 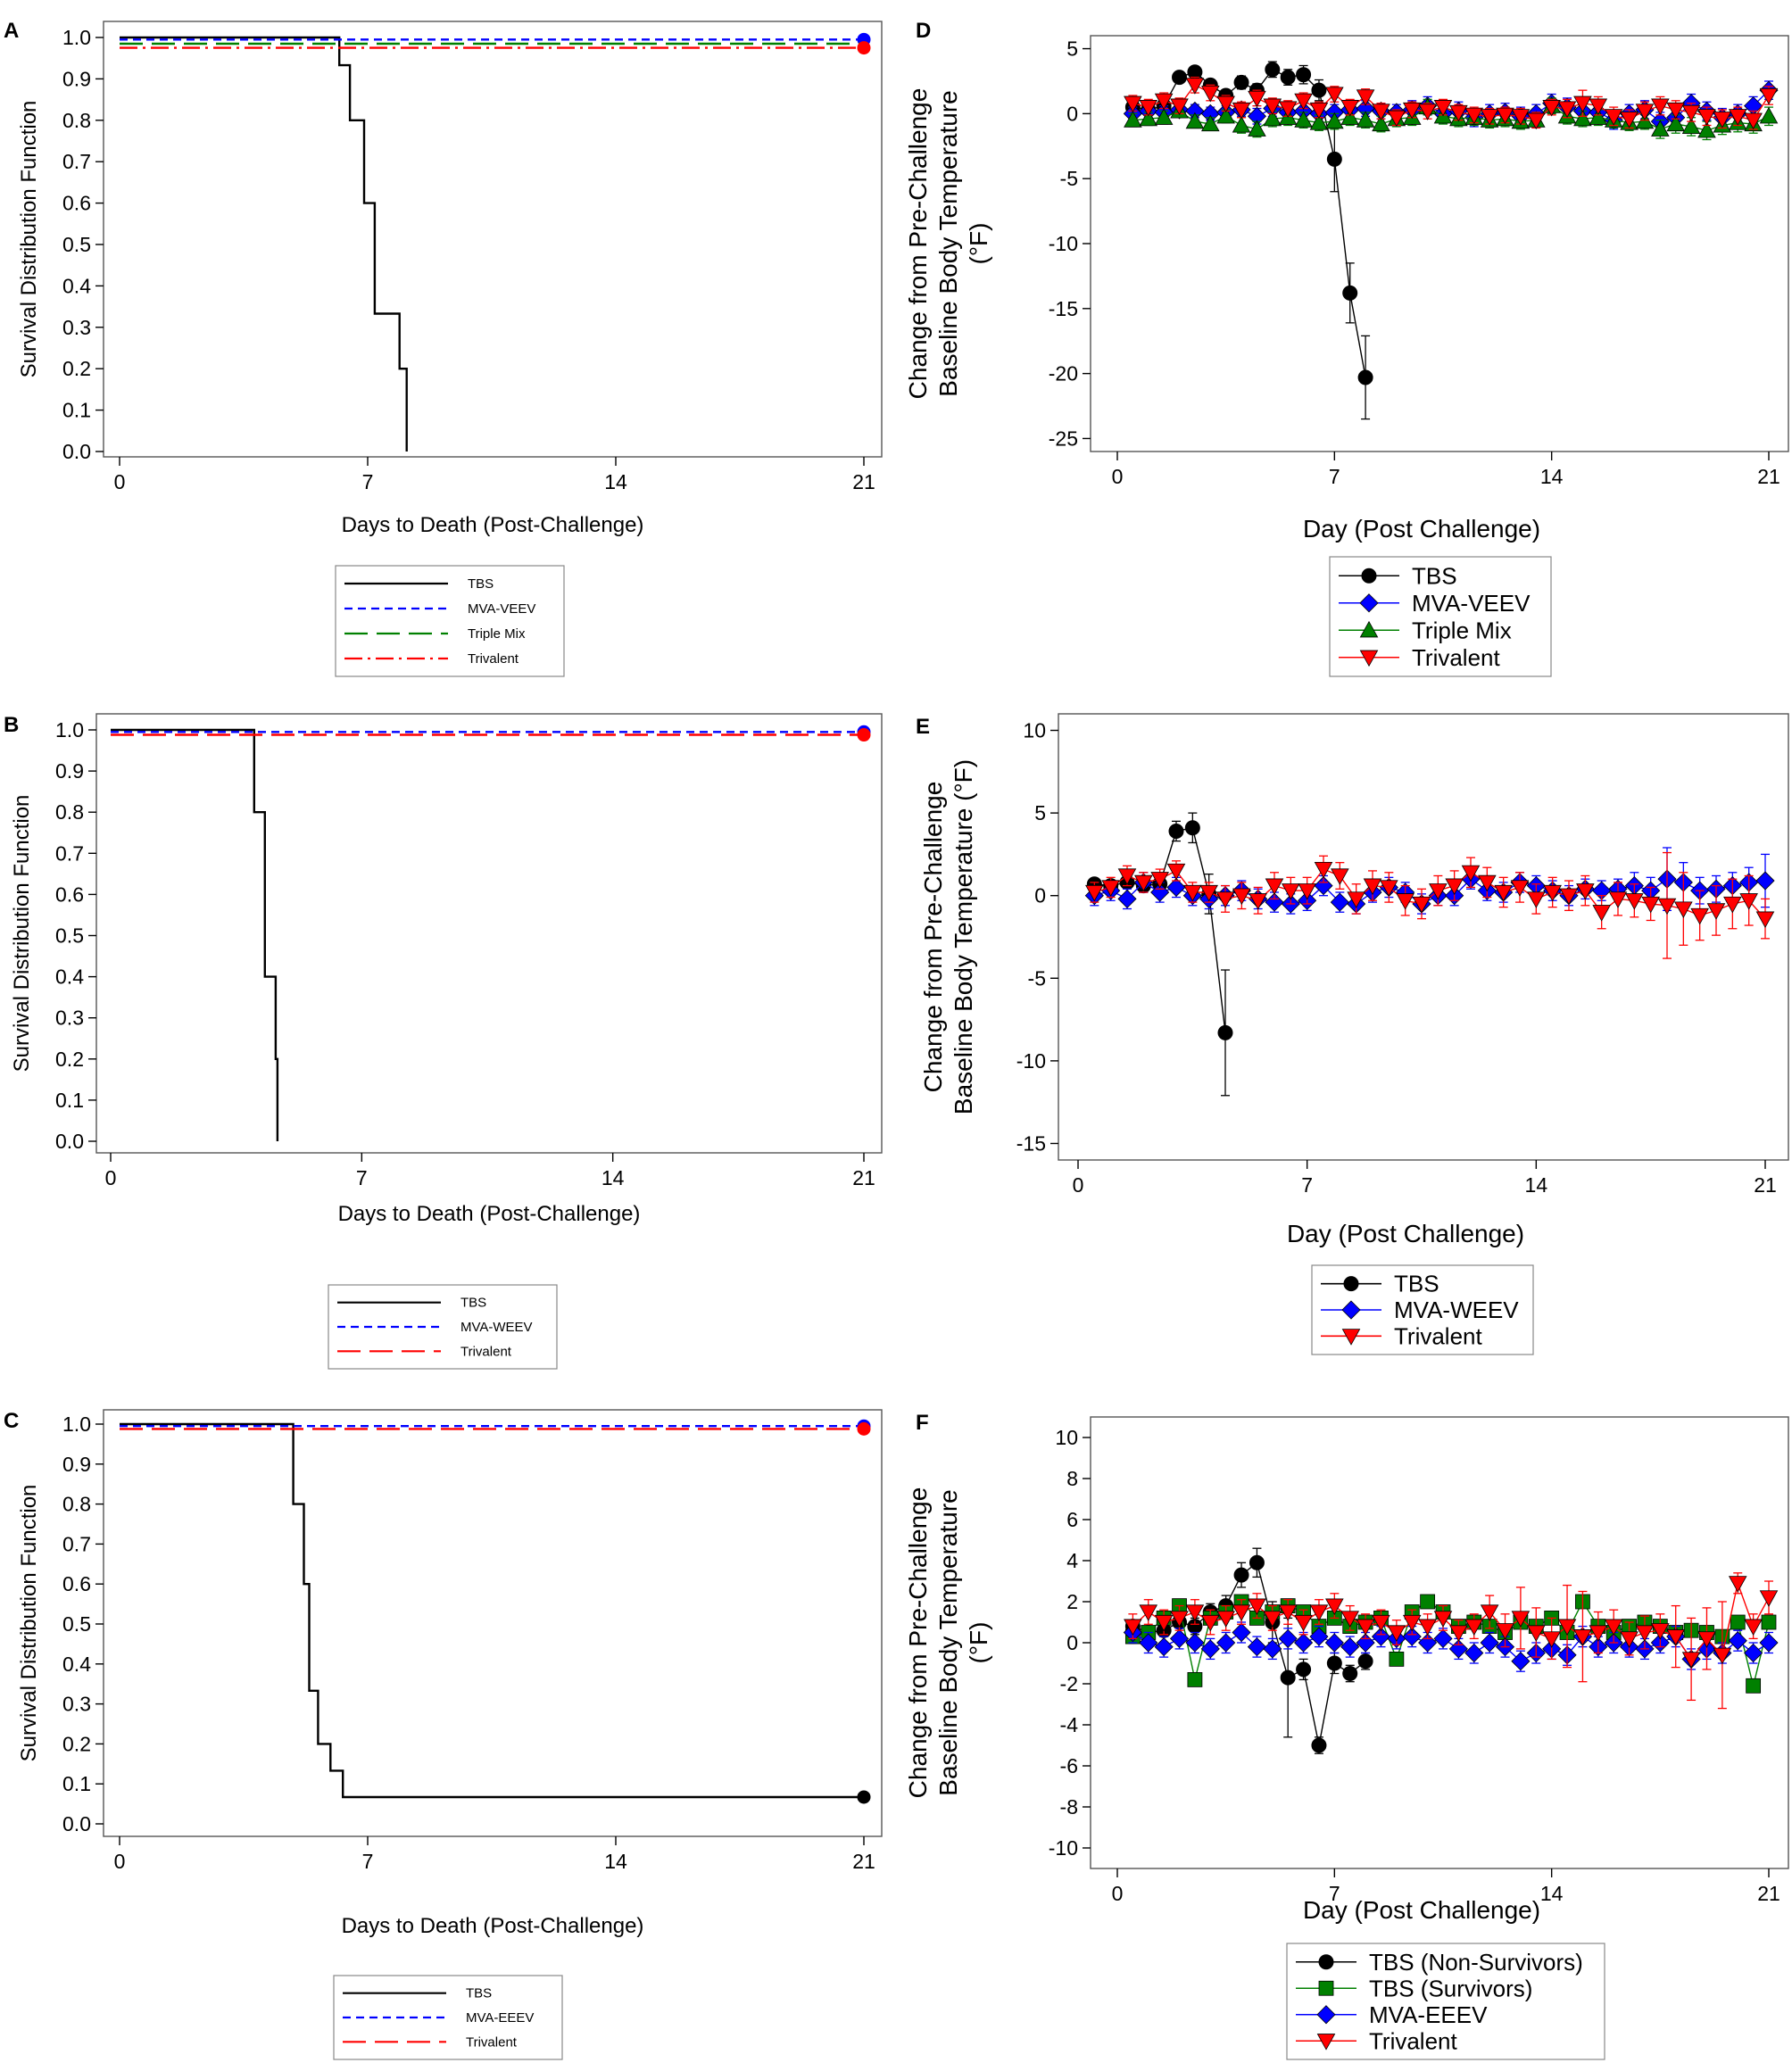 What do you see at coordinates (923, 727) in the screenshot?
I see `panel-label: E` at bounding box center [923, 727].